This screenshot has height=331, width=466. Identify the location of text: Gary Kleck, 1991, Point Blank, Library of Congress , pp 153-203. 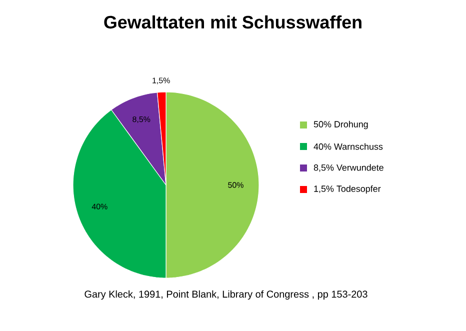
(226, 295).